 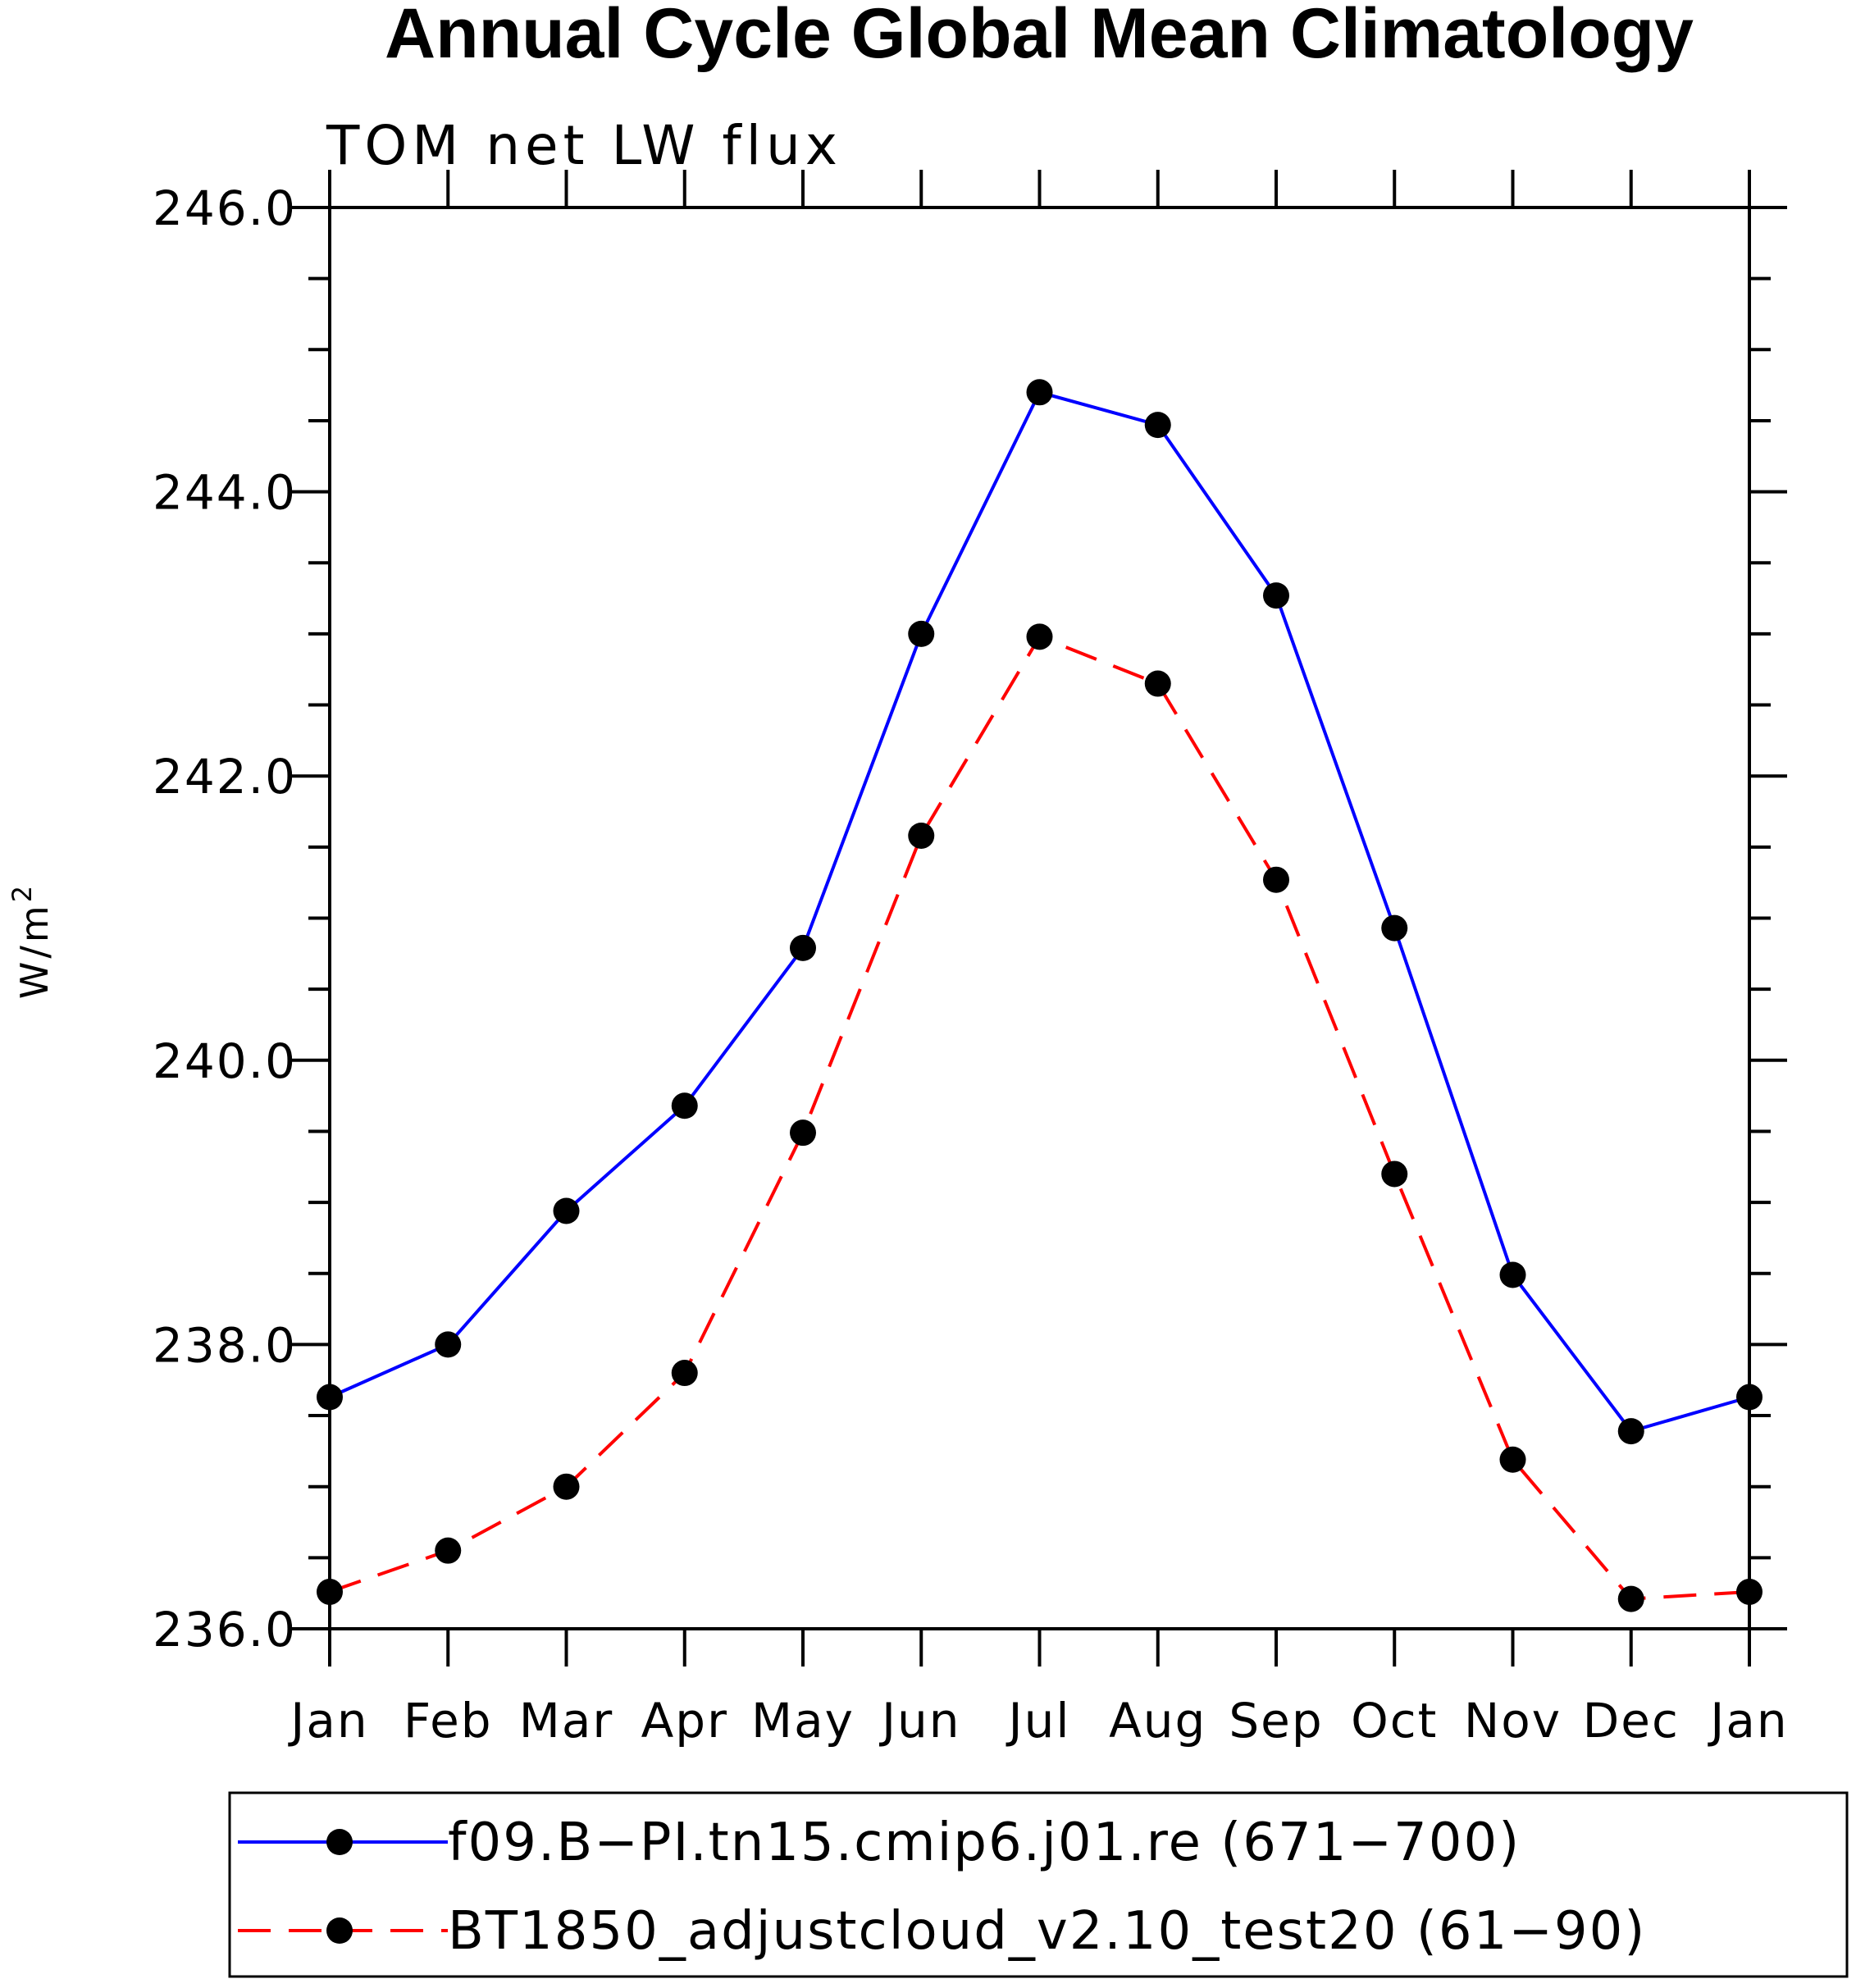 What do you see at coordinates (1276, 1721) in the screenshot?
I see `x-tick-label: Sep` at bounding box center [1276, 1721].